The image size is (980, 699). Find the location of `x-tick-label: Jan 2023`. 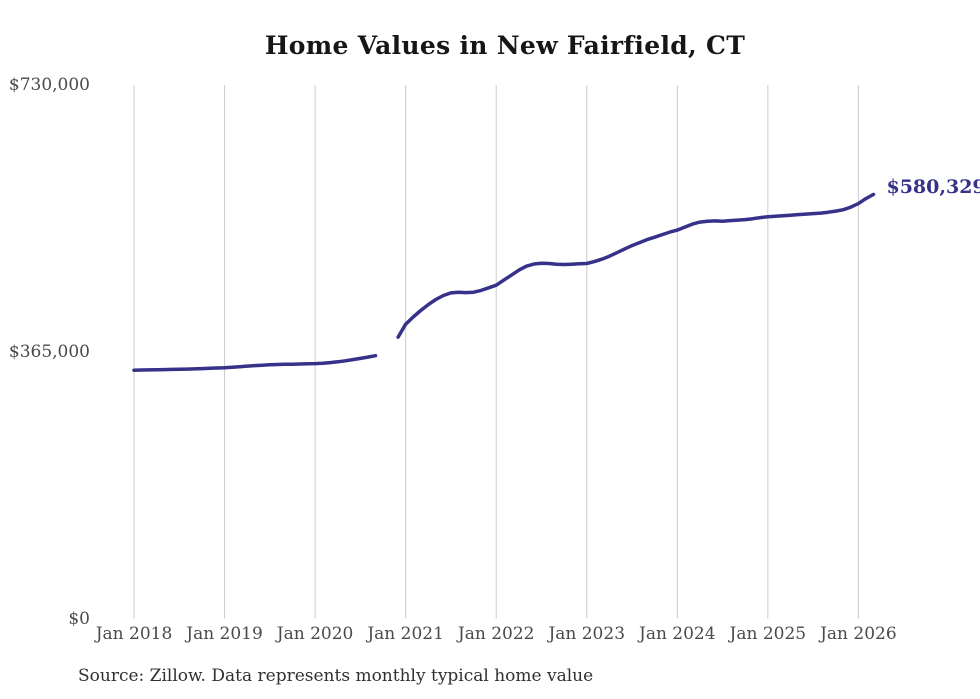

x-tick-label: Jan 2023 is located at coordinates (587, 634).